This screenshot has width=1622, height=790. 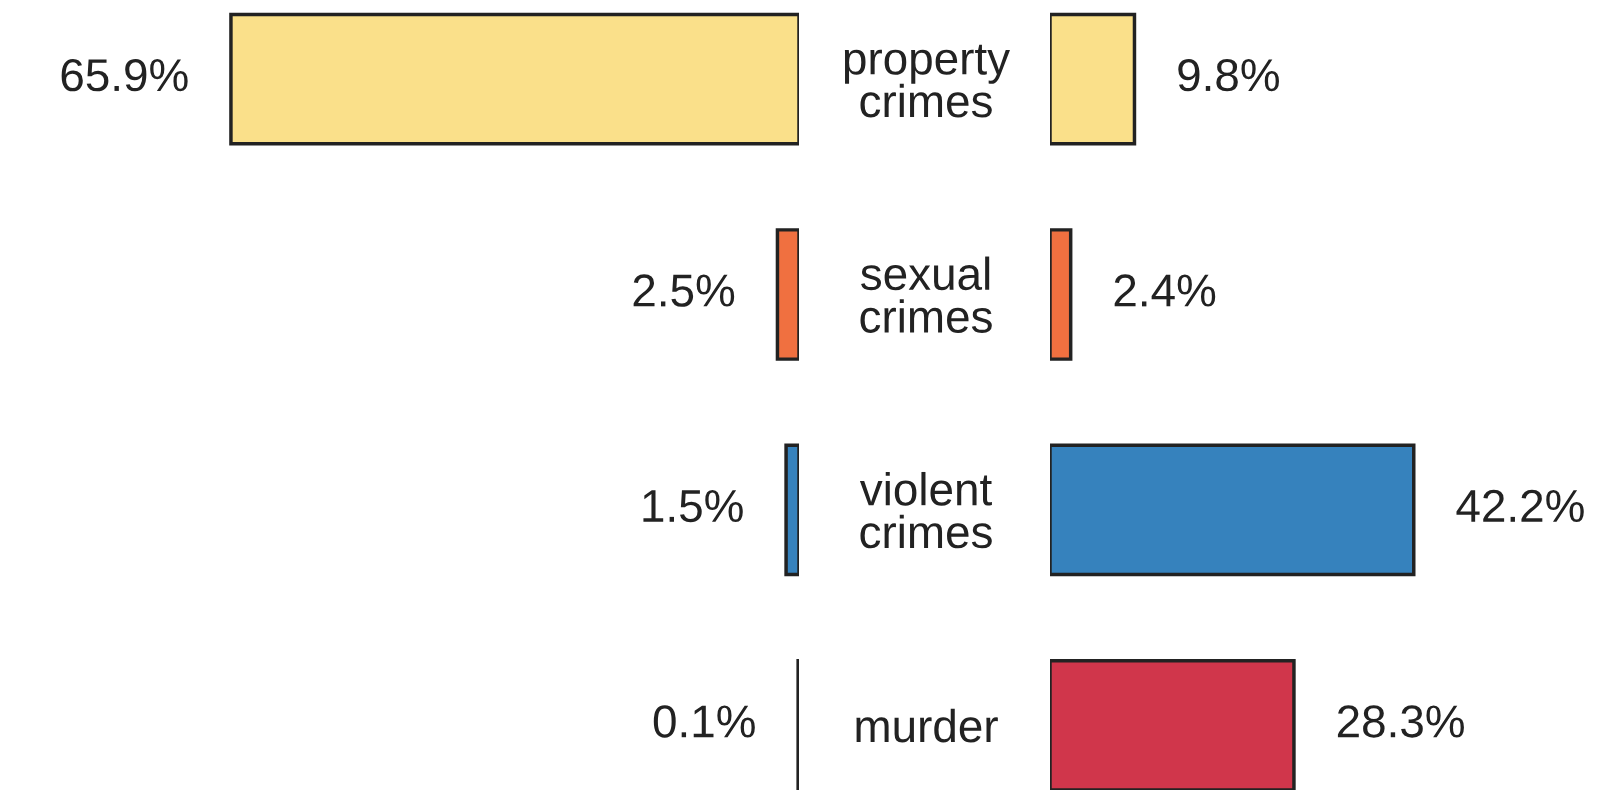 What do you see at coordinates (927, 81) in the screenshot?
I see `y-tick-label: property crimes` at bounding box center [927, 81].